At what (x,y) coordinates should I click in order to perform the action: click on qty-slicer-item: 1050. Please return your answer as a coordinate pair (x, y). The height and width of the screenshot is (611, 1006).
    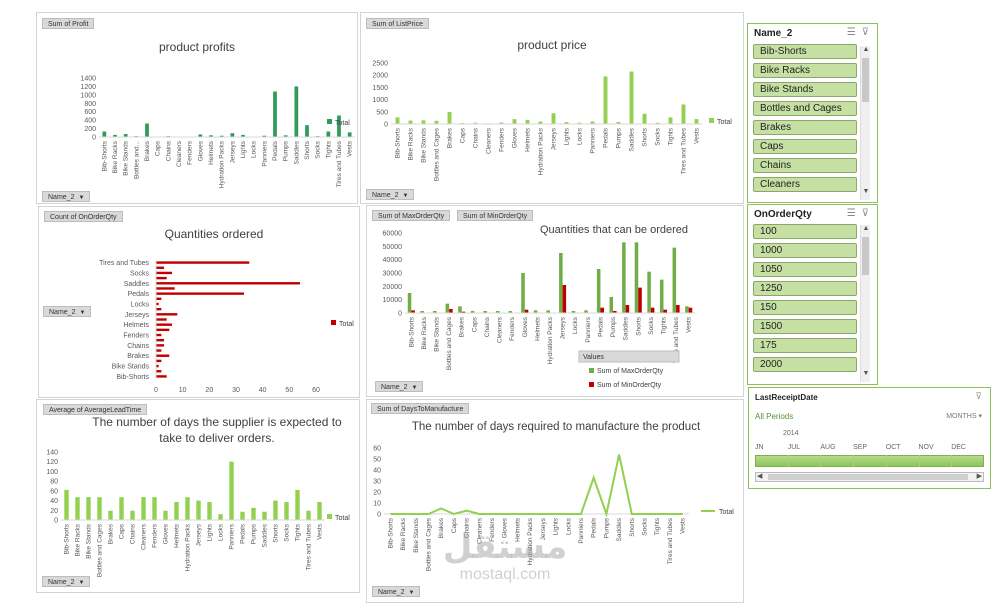
    Looking at the image, I should click on (805, 269).